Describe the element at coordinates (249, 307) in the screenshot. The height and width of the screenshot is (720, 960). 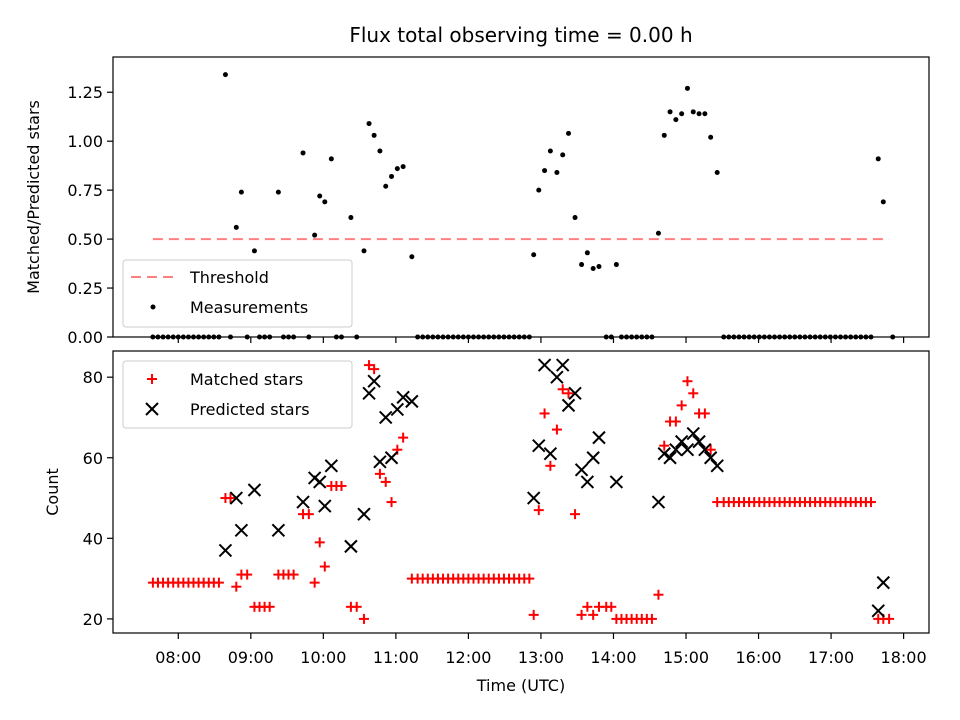
I see `legend-measurements-label: Measurements` at that location.